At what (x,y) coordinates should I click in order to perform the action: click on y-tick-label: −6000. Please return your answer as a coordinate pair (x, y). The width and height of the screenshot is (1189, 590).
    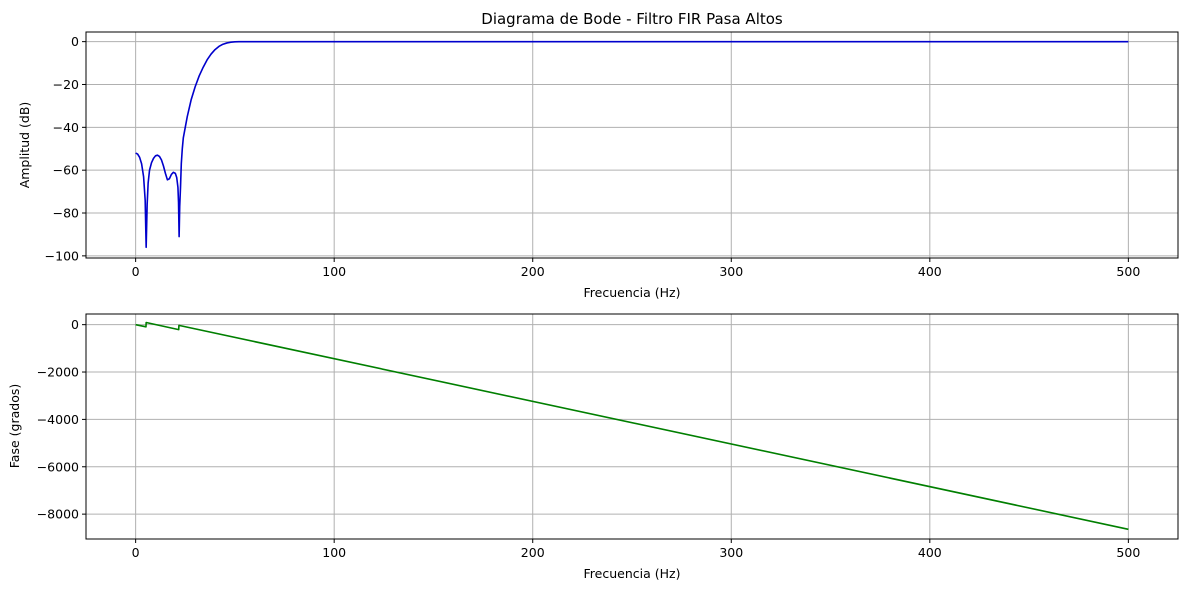
    Looking at the image, I should click on (58, 466).